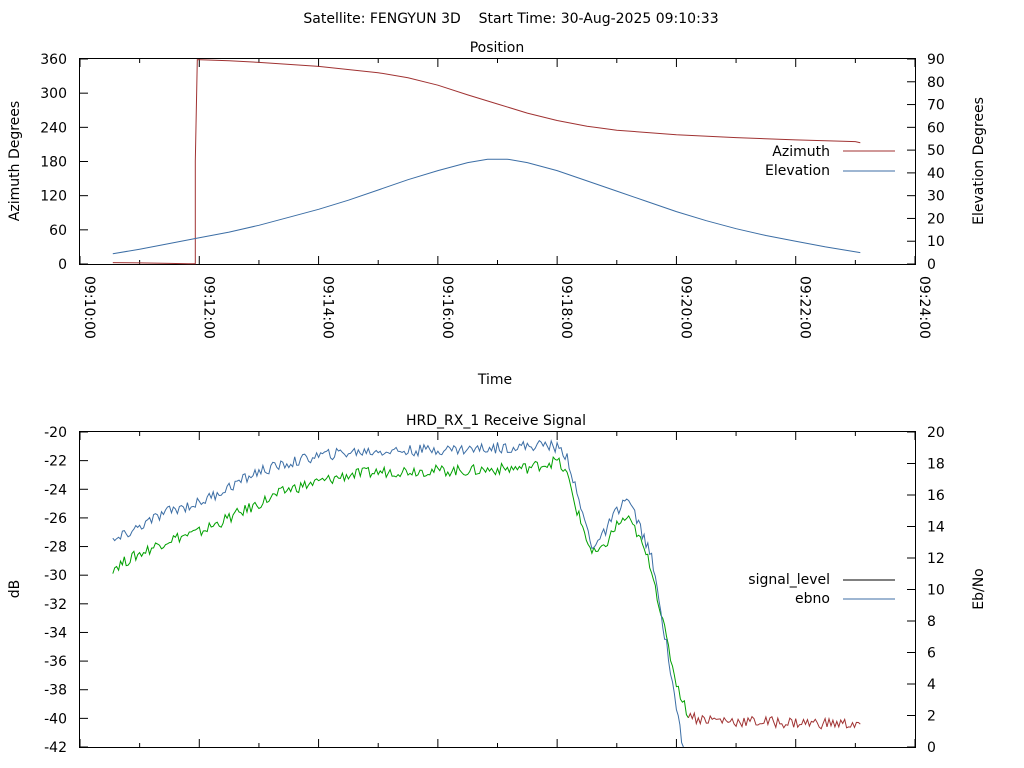 The width and height of the screenshot is (1024, 768). Describe the element at coordinates (15, 161) in the screenshot. I see `position-y-axis-label: Azimuth Degrees` at that location.